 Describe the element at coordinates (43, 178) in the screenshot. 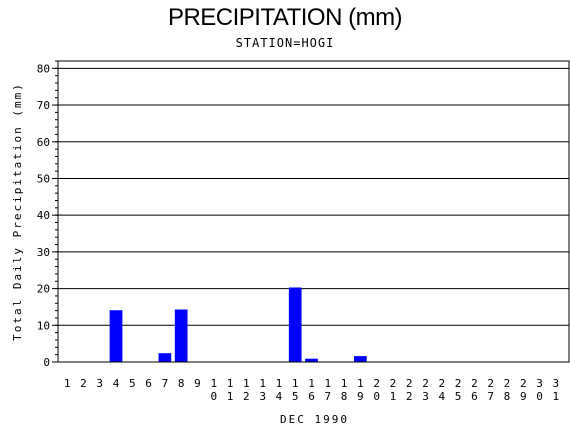

I see `y-tick-label: 50` at that location.